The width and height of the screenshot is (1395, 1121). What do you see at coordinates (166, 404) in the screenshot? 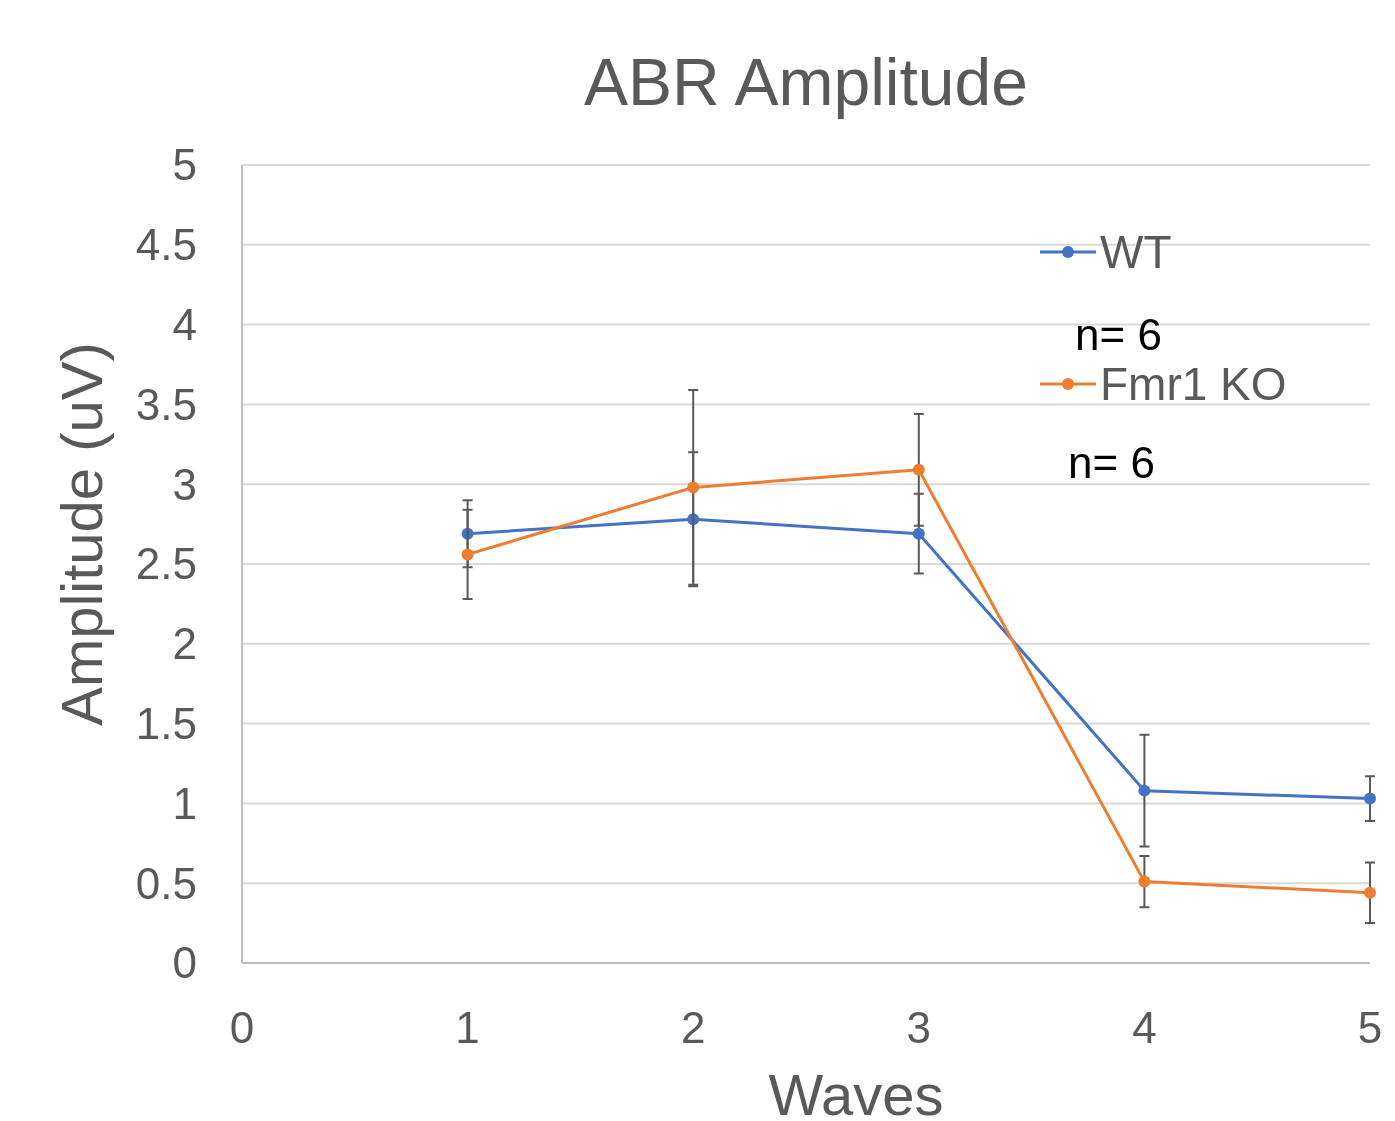
I see `y-tick-label: 3.5` at bounding box center [166, 404].